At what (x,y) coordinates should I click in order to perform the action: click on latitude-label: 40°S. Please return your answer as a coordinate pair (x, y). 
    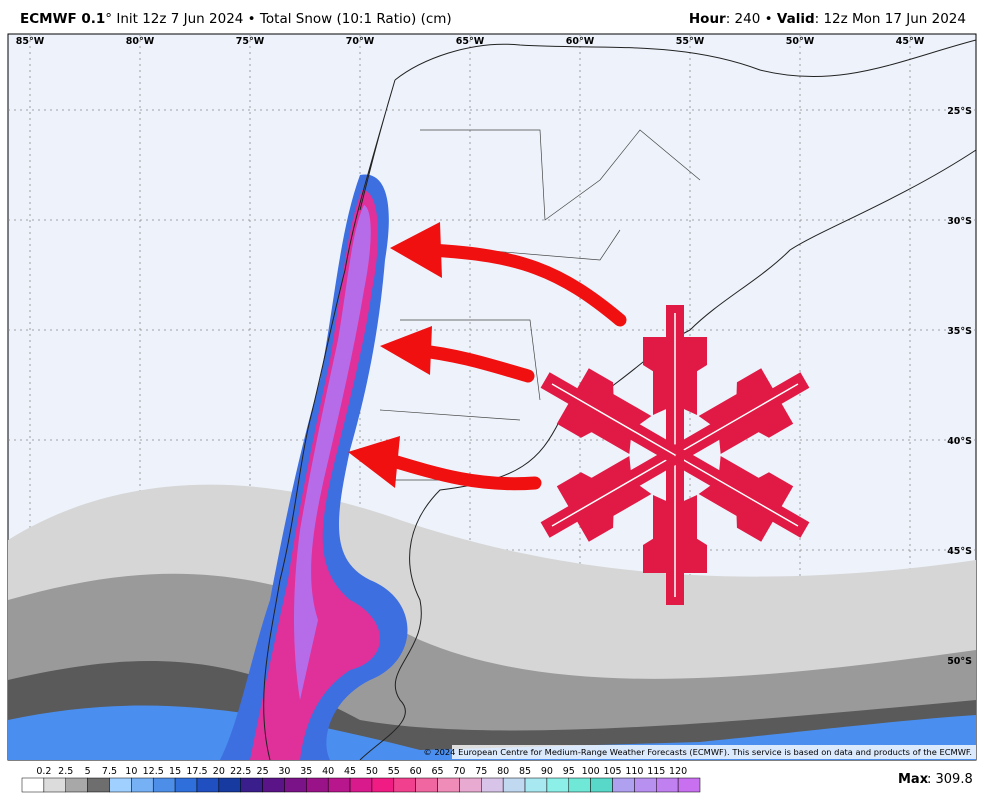
    Looking at the image, I should click on (959, 441).